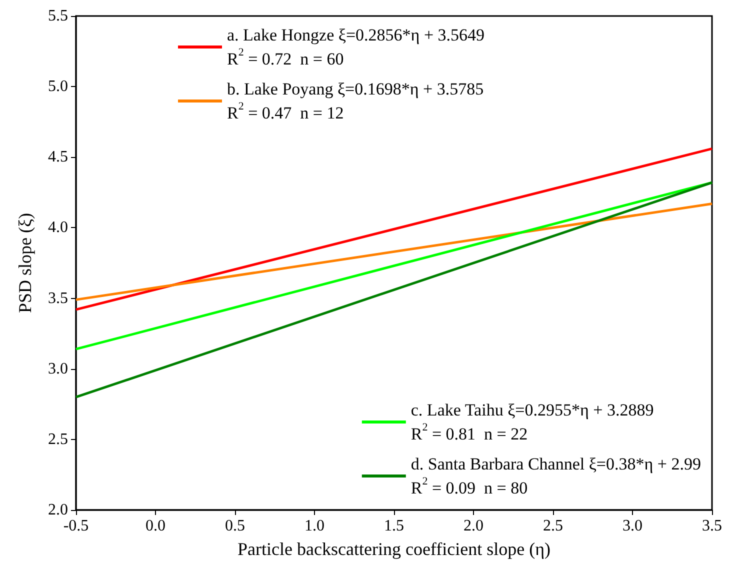 This screenshot has height=581, width=734. Describe the element at coordinates (58, 298) in the screenshot. I see `y-tick-label: 3.5` at that location.